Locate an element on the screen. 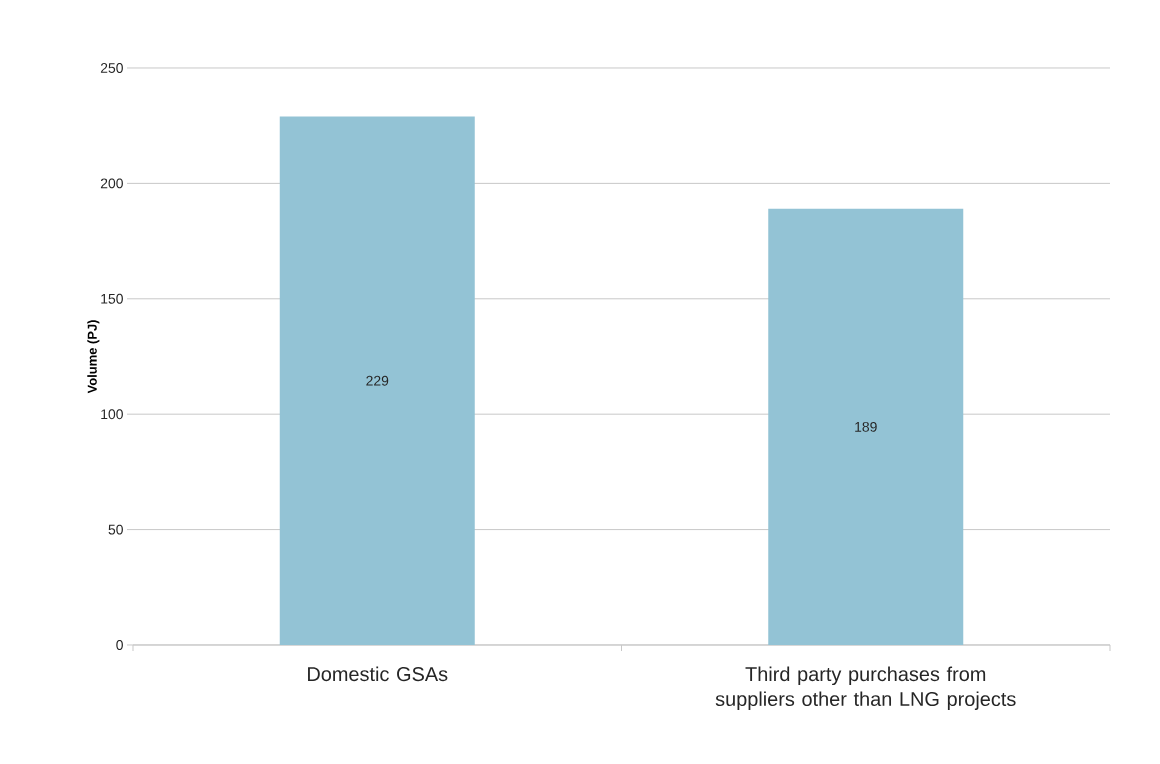 The height and width of the screenshot is (764, 1160). data-label: 229 is located at coordinates (377, 380).